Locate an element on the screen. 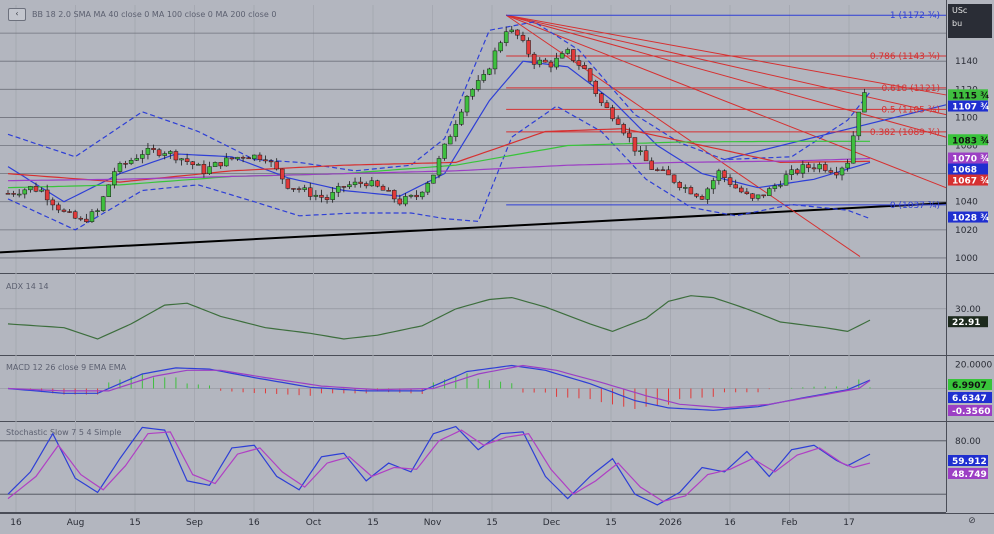 Image resolution: width=994 pixels, height=534 pixels. price-tag-value: 1115 ¾ is located at coordinates (971, 96).